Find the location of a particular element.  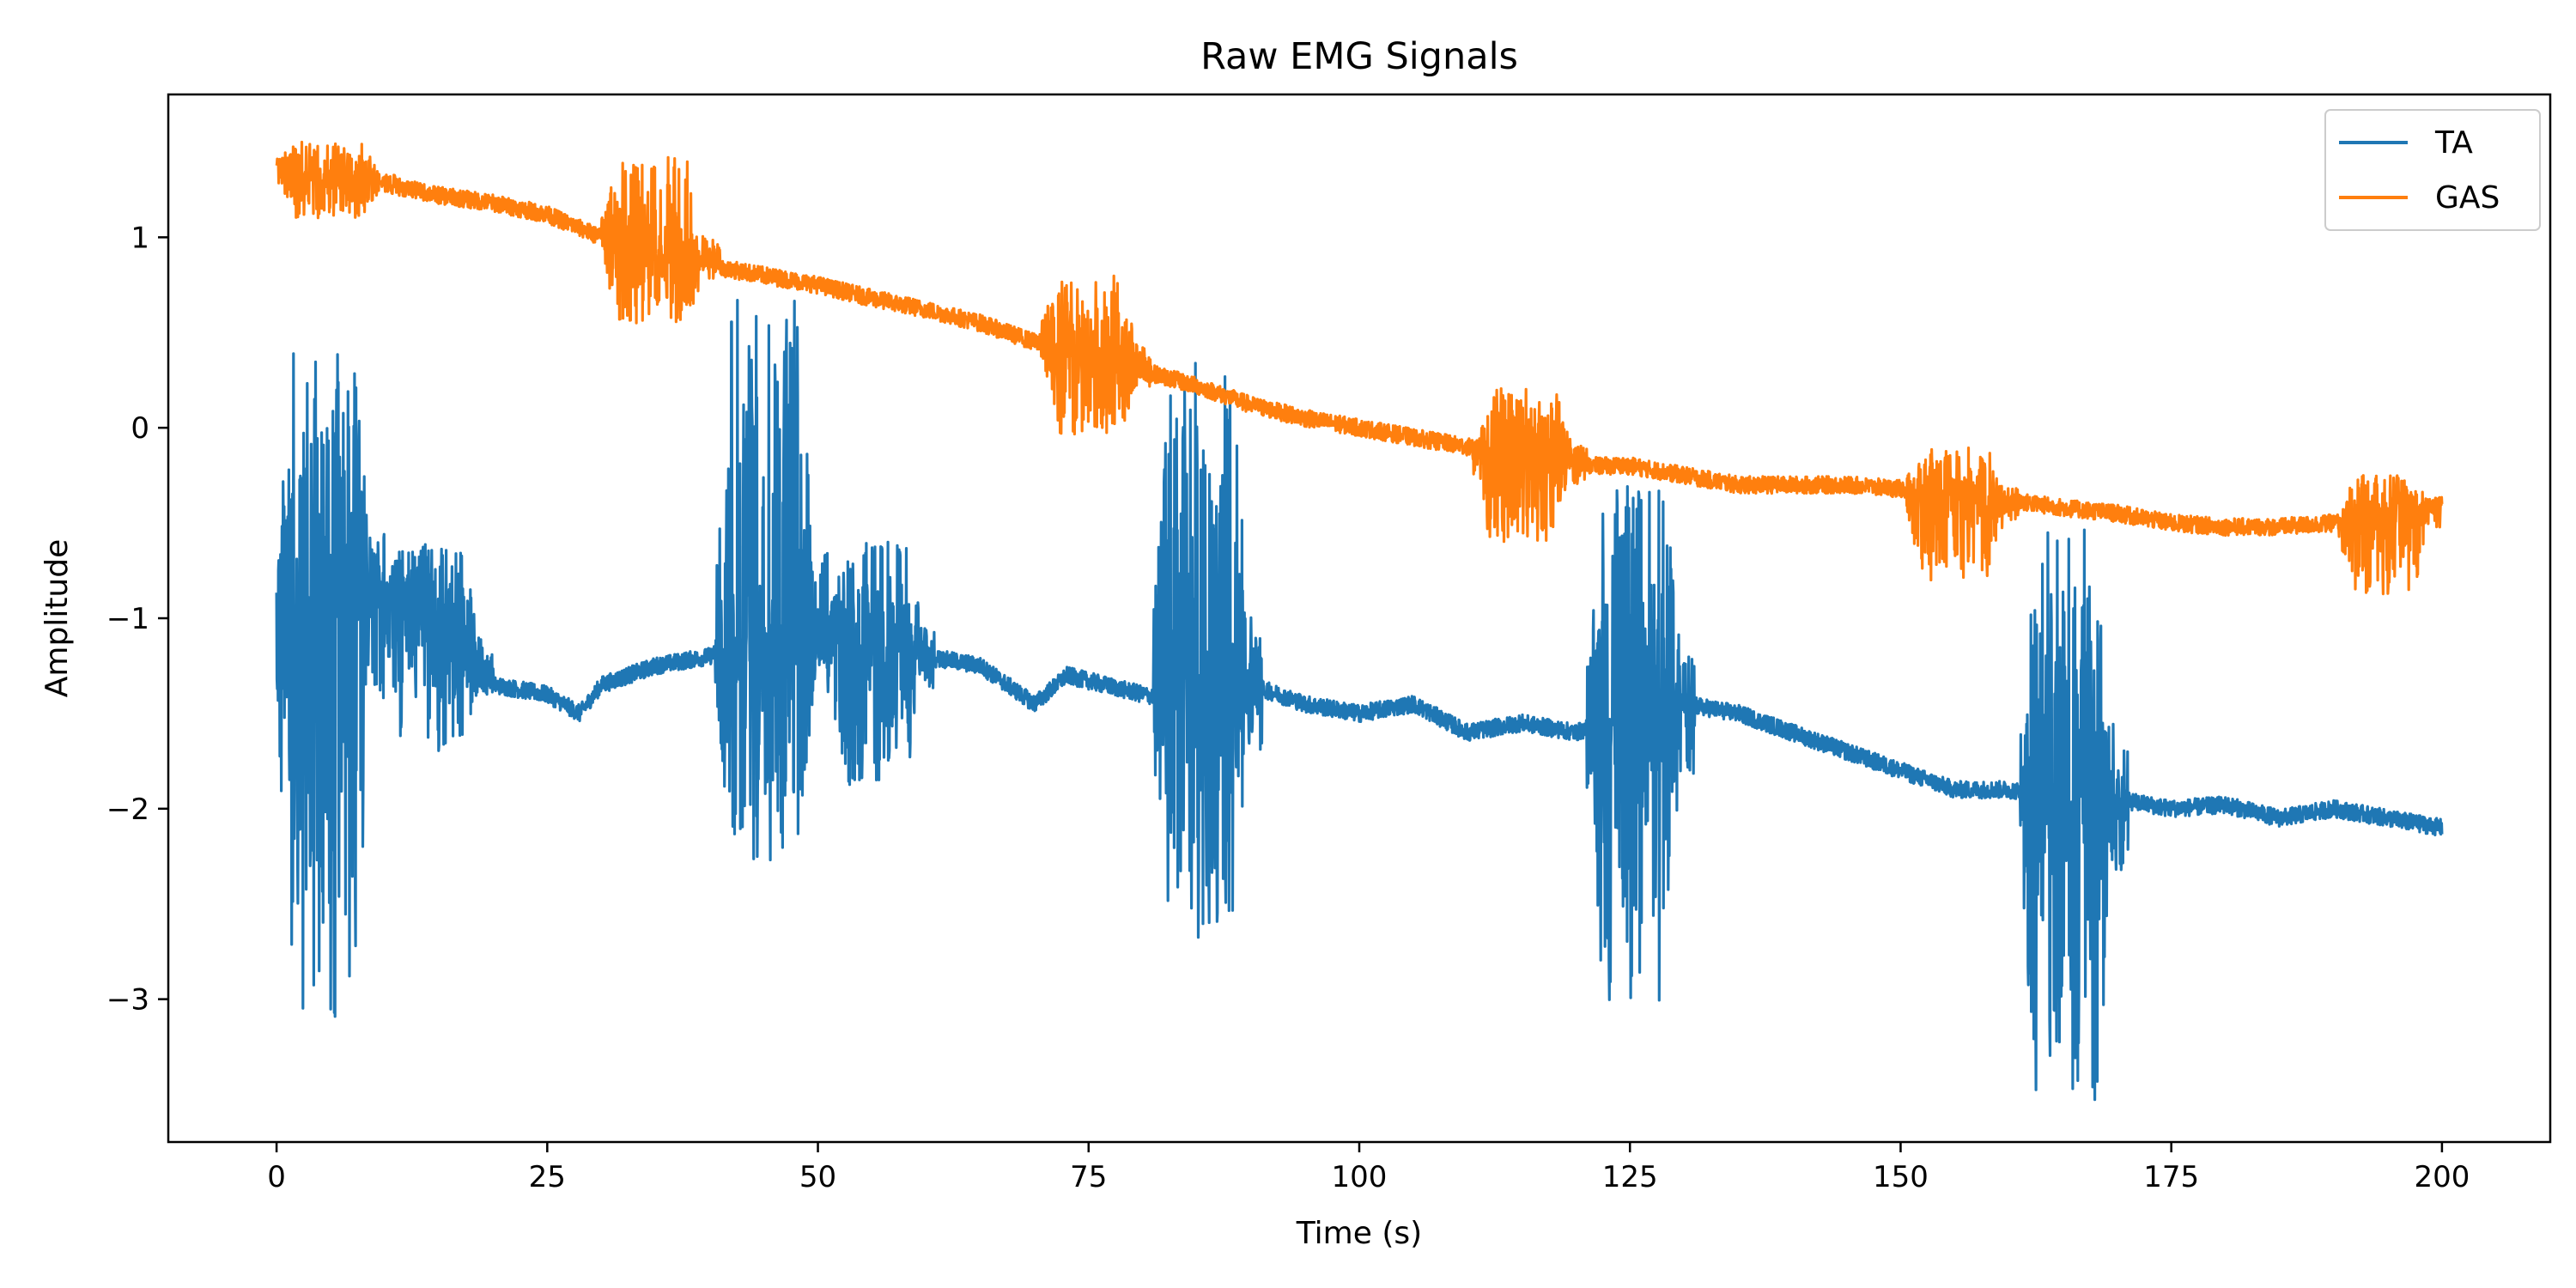

x-axis: 0 25 50 75 100 125 150 175 200 is located at coordinates (1368, 1168).